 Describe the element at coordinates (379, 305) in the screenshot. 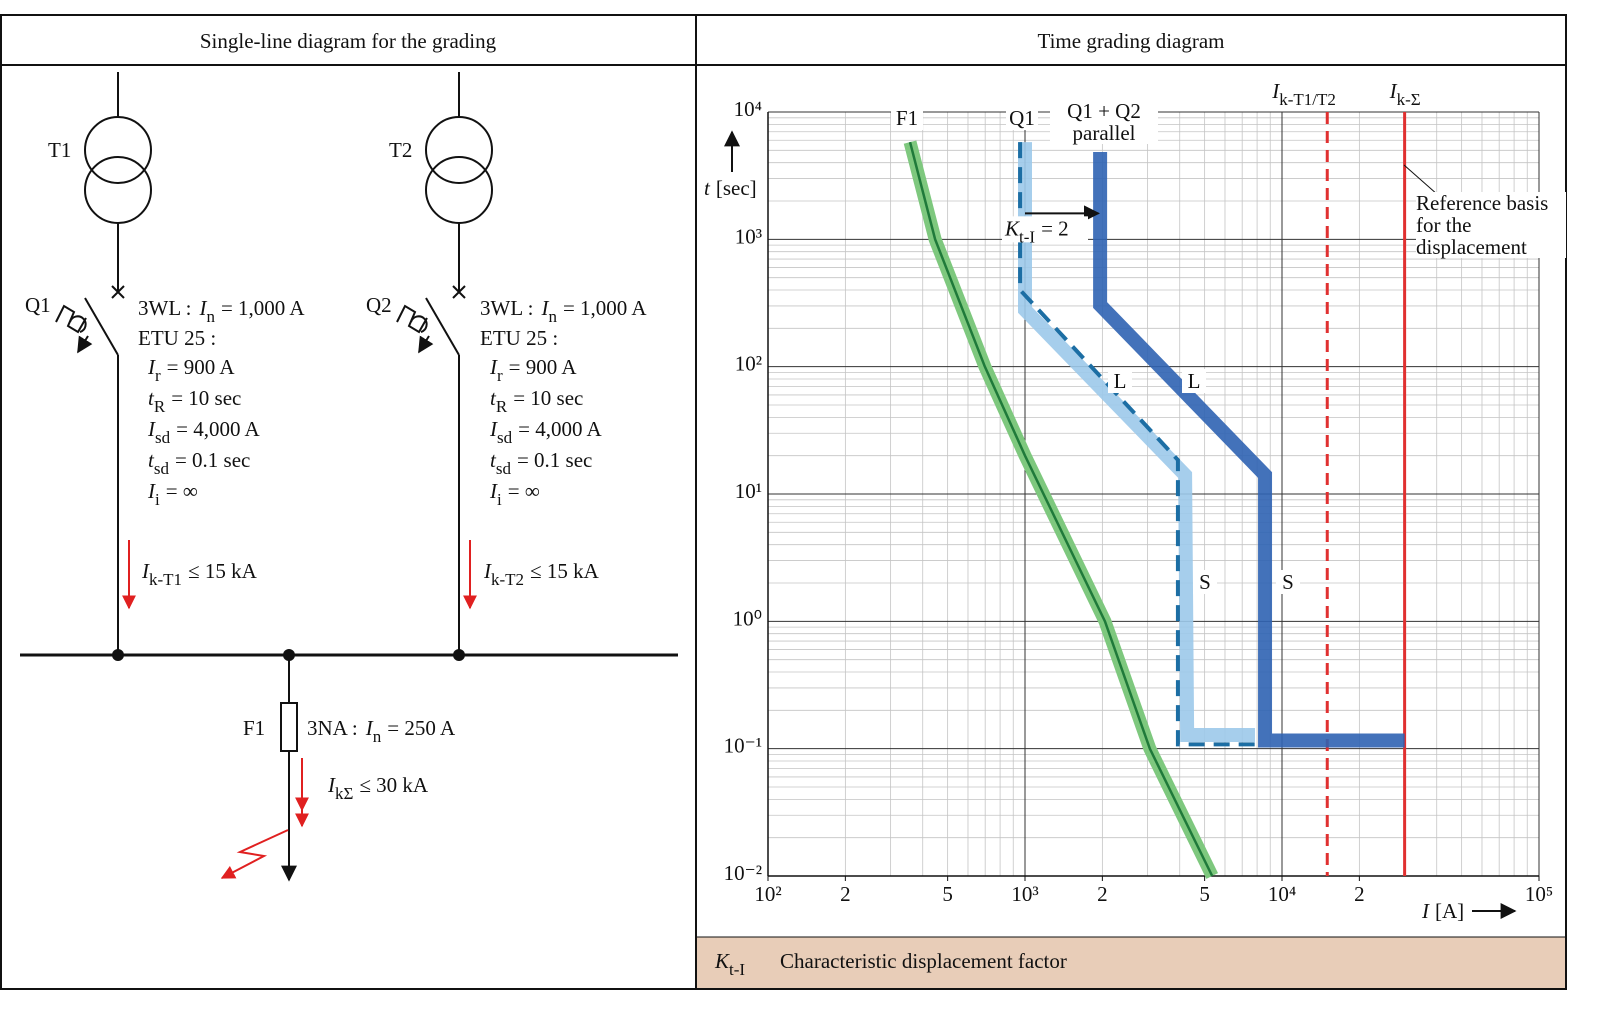

I see `breaker-label: Q2` at that location.